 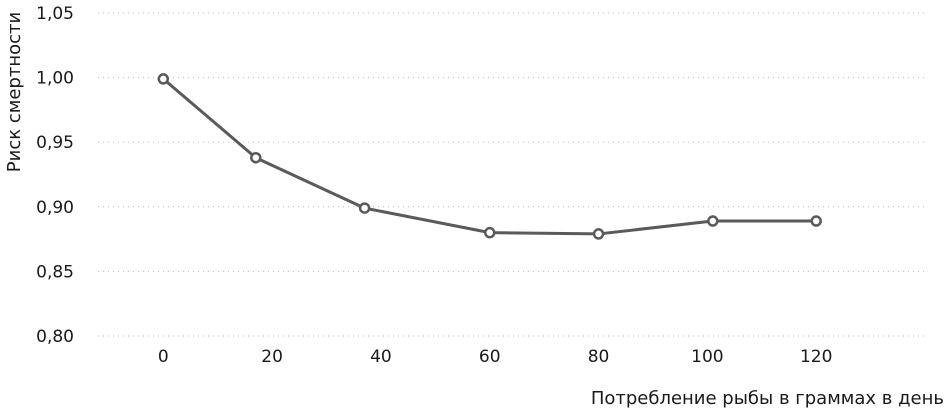 I want to click on x-axis-tick-labels: 0 20 40 60 80 100 120, so click(x=495, y=357).